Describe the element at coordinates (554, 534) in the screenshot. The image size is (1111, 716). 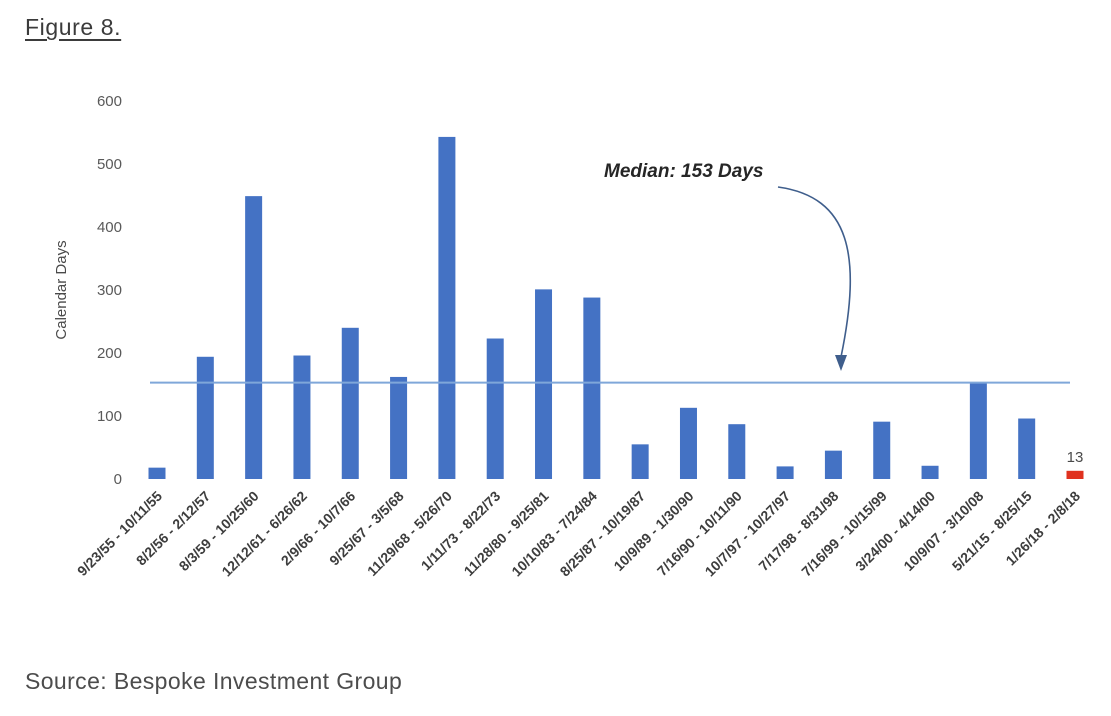
I see `x-axis-category-label: 10/10/83 - 7/24/84` at that location.